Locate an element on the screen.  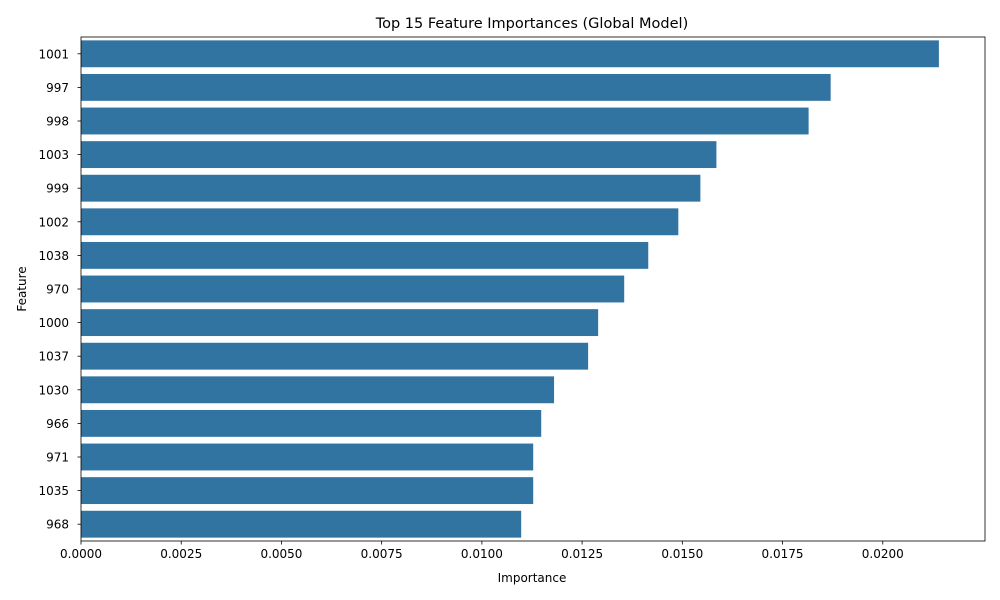
y-tick-label: 1001 is located at coordinates (53, 54).